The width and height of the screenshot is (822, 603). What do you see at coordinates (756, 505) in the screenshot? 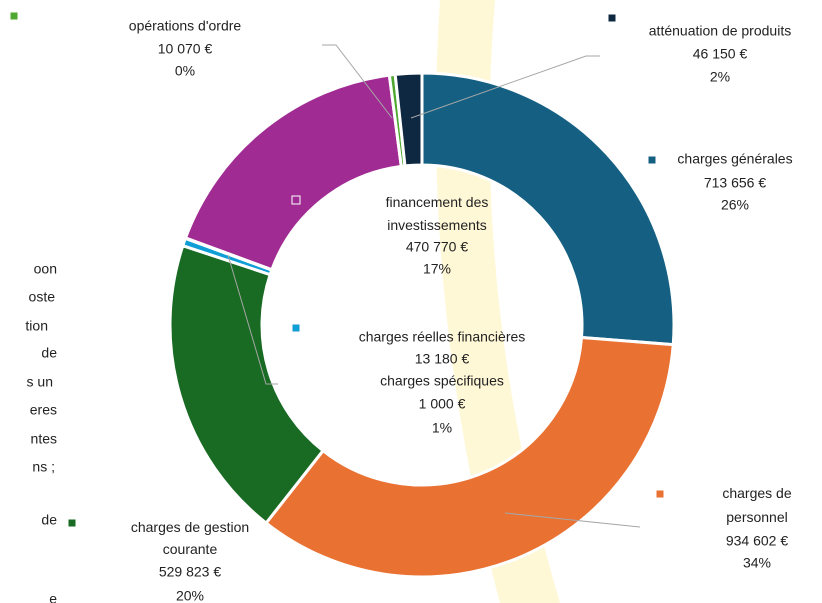
I see `category-label: charges de personnel` at bounding box center [756, 505].